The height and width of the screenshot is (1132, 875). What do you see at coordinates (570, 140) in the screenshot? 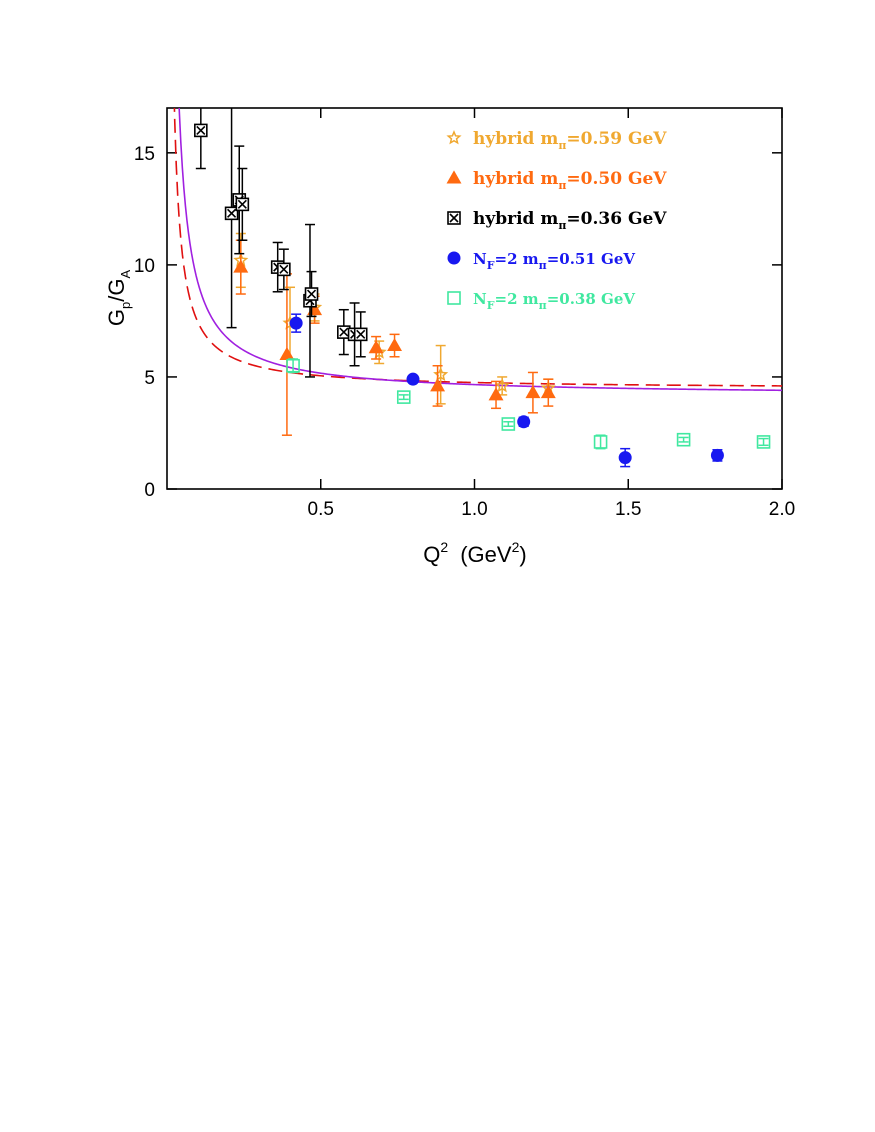
I see `legend-label: hybrid mπ=0.59 GeV` at bounding box center [570, 140].